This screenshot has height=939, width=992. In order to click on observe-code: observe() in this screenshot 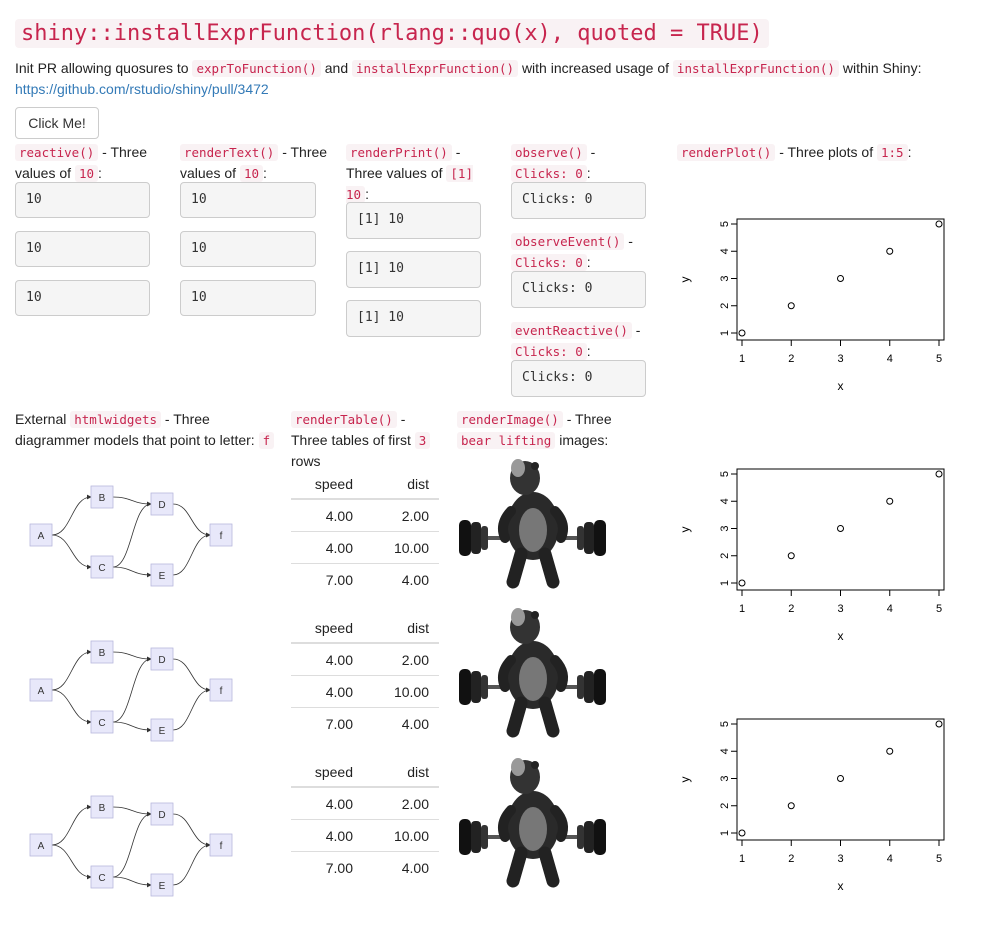, I will do `click(549, 152)`.